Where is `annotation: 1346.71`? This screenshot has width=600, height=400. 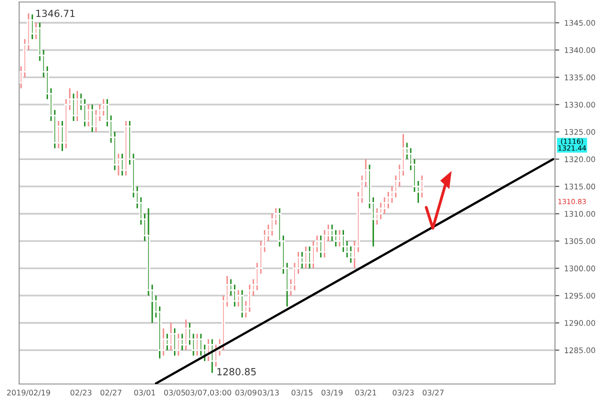
annotation: 1346.71 is located at coordinates (55, 14).